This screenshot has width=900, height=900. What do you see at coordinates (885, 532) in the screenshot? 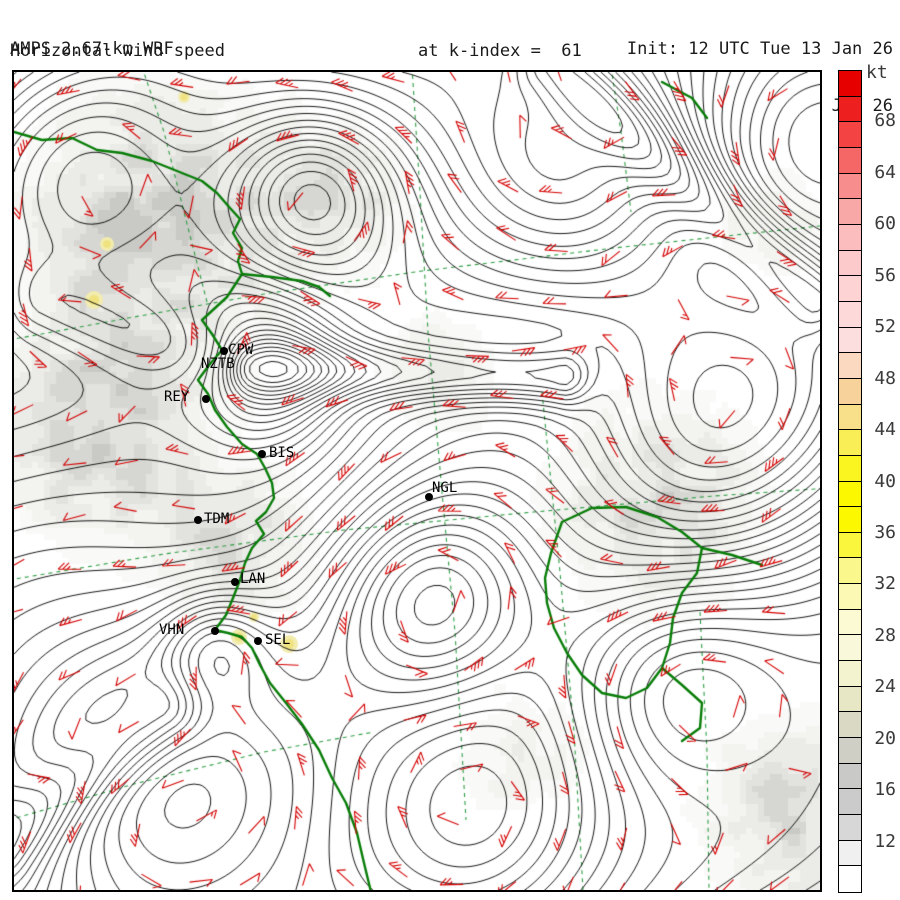
I see `colorbar-tick: 36` at bounding box center [885, 532].